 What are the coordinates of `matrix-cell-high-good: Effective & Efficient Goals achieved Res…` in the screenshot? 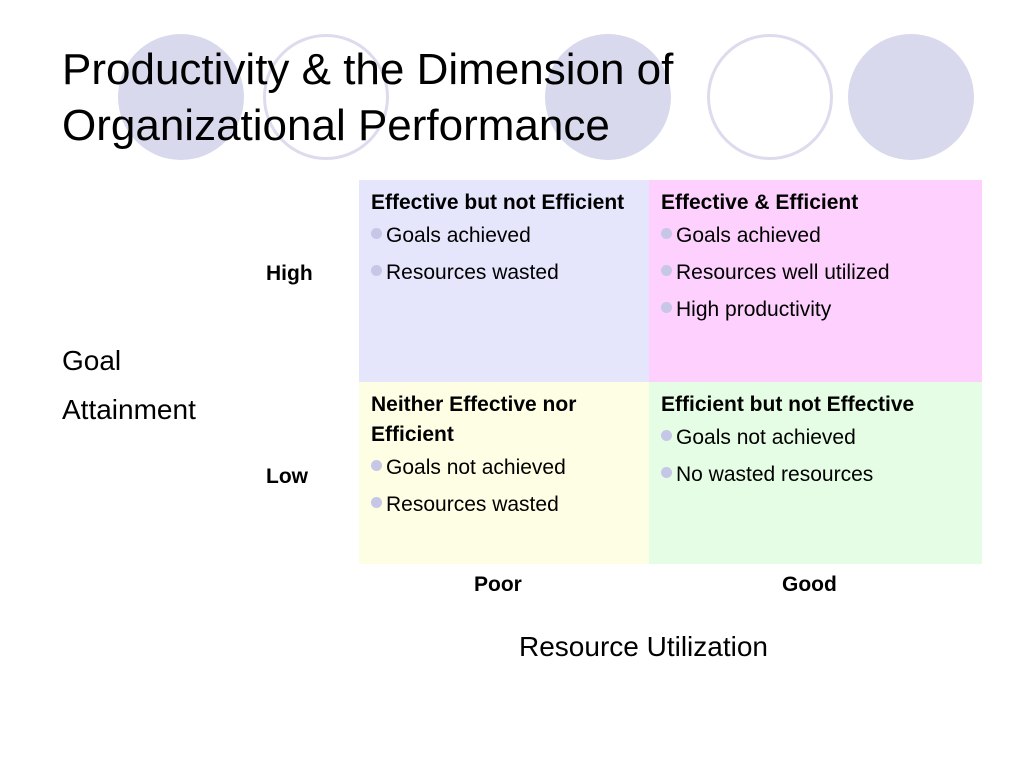 It's located at (815, 281).